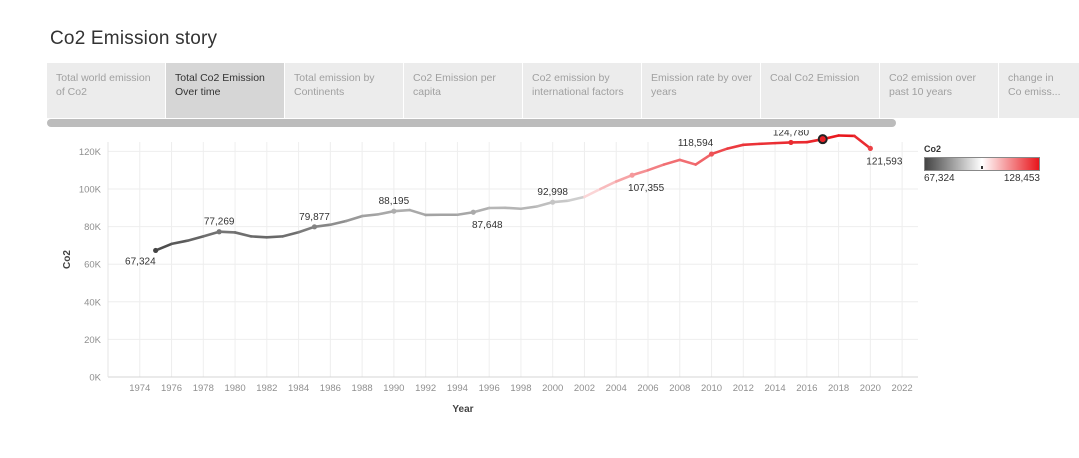  Describe the element at coordinates (696, 143) in the screenshot. I see `data-label: 118,594` at that location.